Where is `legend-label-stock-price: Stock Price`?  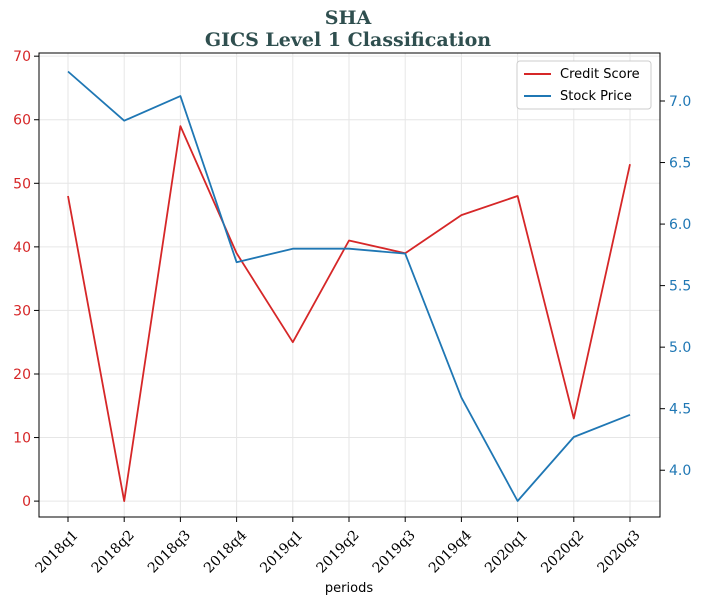 legend-label-stock-price: Stock Price is located at coordinates (596, 96).